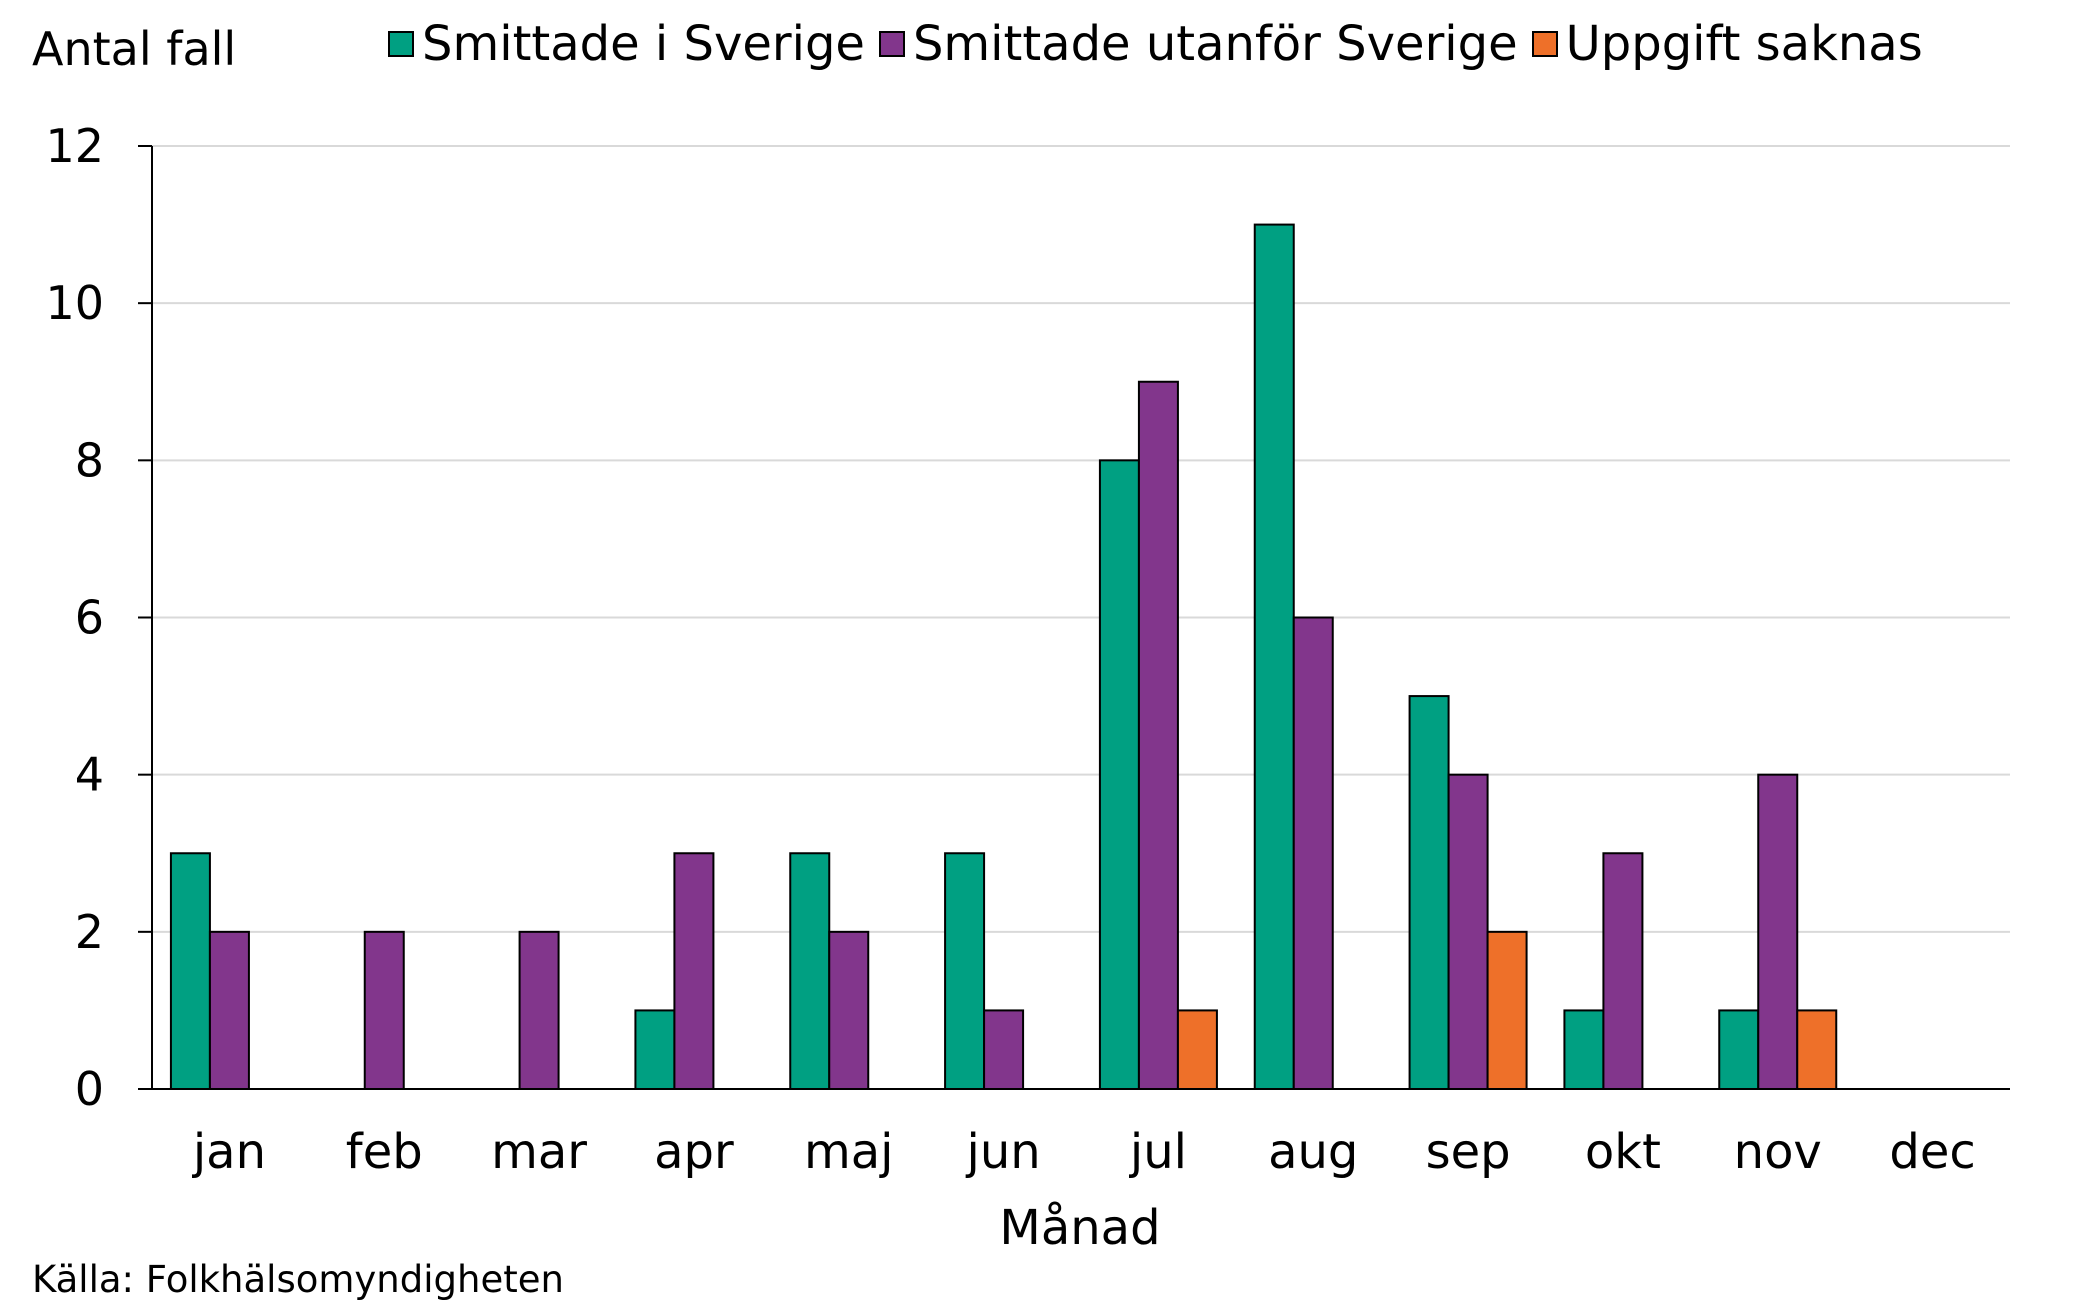  Describe the element at coordinates (74, 146) in the screenshot. I see `y-tick-label: 12` at that location.